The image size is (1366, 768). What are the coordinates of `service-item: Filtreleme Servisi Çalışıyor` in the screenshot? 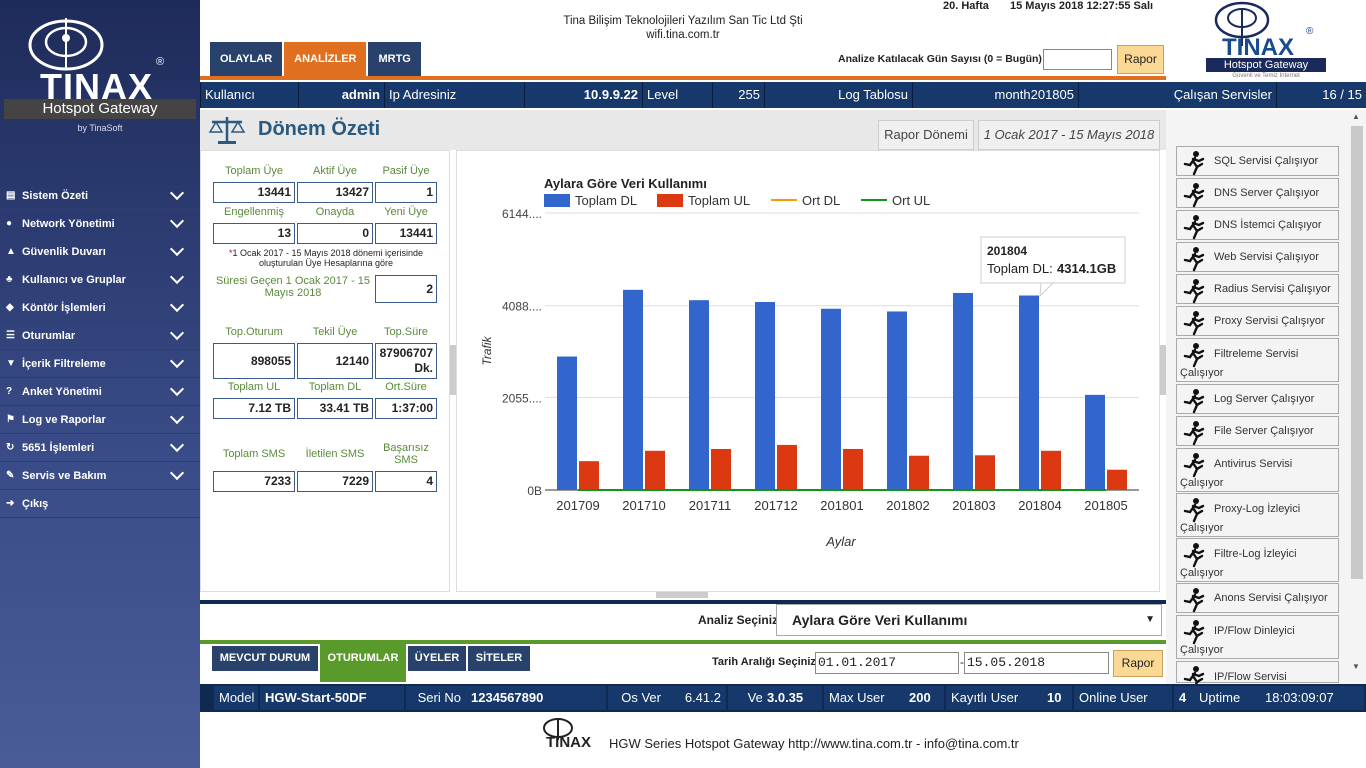 It's located at (1257, 360).